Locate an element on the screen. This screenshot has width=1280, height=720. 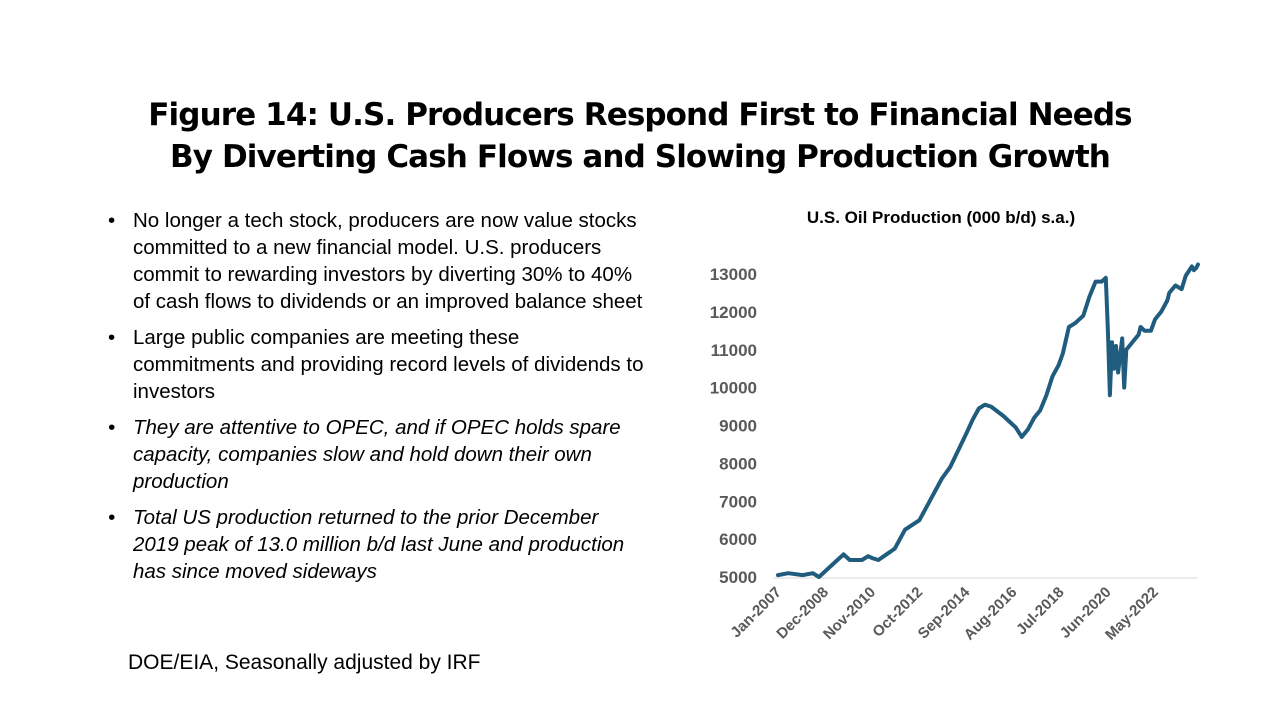
series-group is located at coordinates (988, 420).